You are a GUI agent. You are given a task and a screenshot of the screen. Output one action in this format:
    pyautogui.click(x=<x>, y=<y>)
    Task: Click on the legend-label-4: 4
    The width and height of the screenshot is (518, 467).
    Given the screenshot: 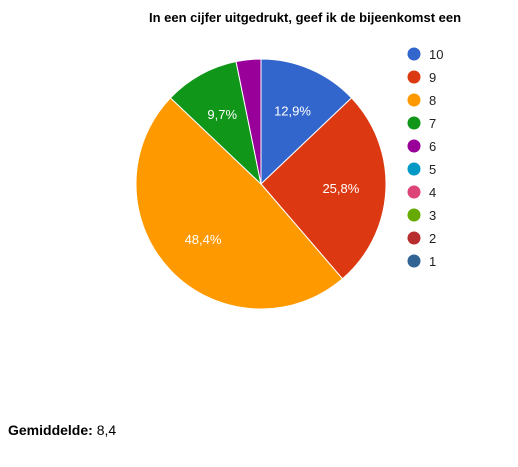 What is the action you would take?
    pyautogui.click(x=432, y=192)
    